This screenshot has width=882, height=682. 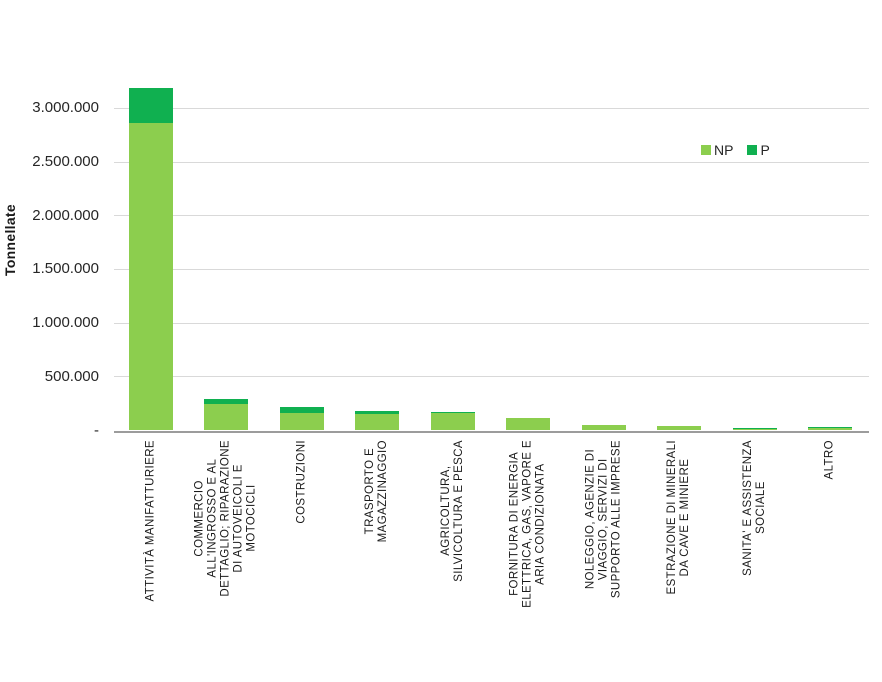 What do you see at coordinates (65, 108) in the screenshot?
I see `y-tick-label: 3.000.000` at bounding box center [65, 108].